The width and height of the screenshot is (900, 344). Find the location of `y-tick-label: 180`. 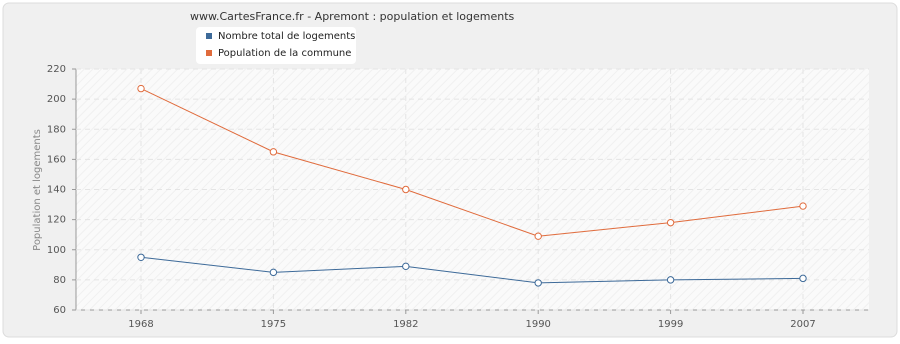

y-tick-label: 180 is located at coordinates (56, 129).